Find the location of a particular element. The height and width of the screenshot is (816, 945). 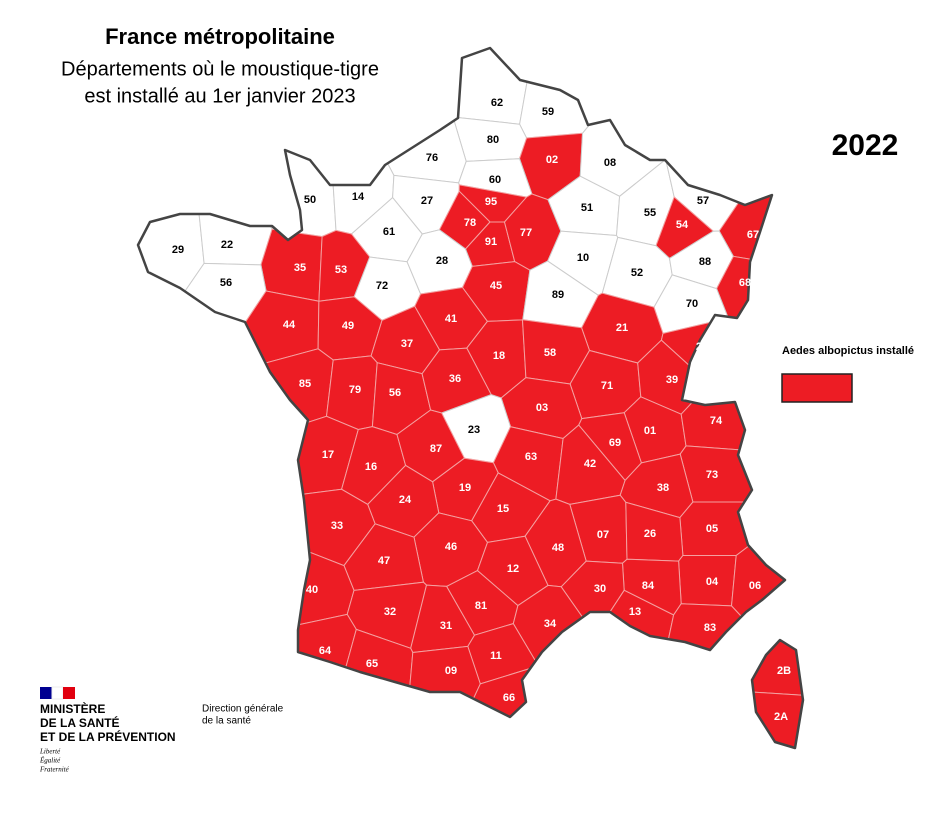

subtitle: est installé au 1er janvier 2023 is located at coordinates (219, 96).